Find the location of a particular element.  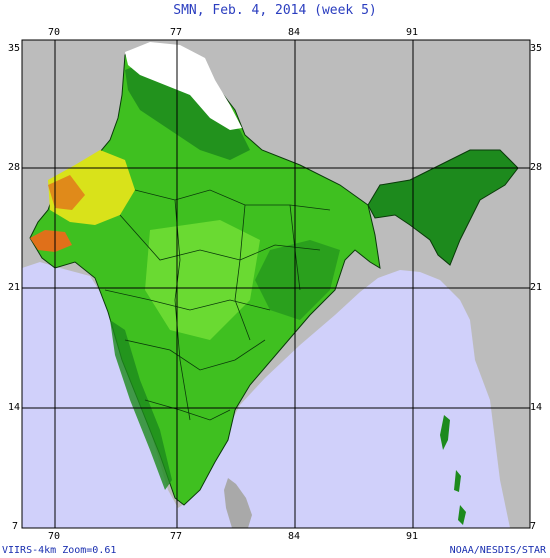

lat-label-left-28: 28 is located at coordinates (14, 167).